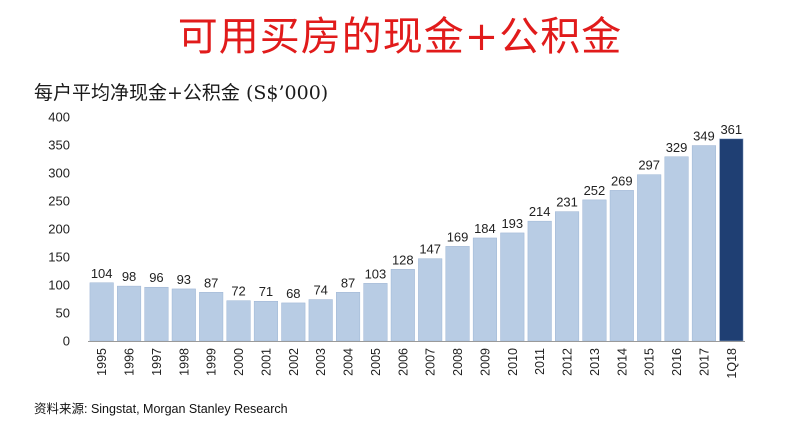 The image size is (800, 421). Describe the element at coordinates (161, 409) in the screenshot. I see `source-note: 资料来源: Singstat, Morgan Stanley Research` at that location.